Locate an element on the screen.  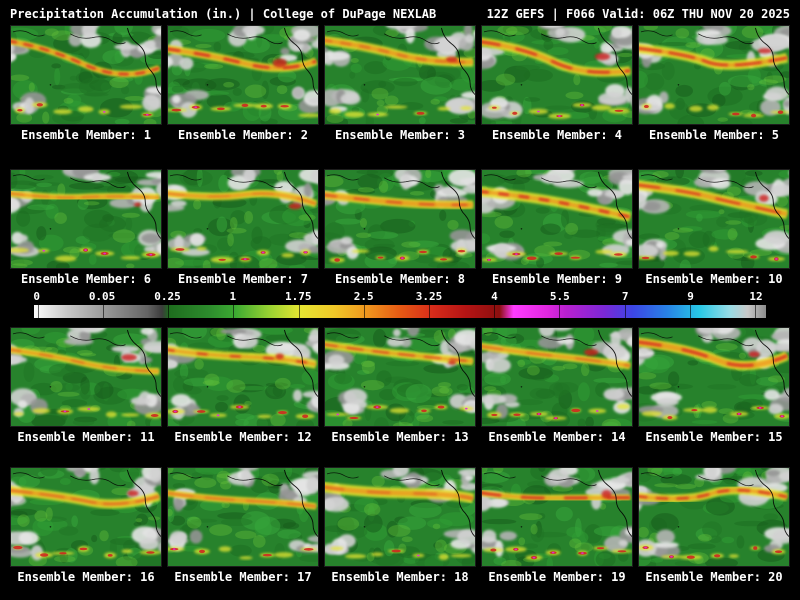
colorbar-tick-label: 0 is located at coordinates (36, 296).